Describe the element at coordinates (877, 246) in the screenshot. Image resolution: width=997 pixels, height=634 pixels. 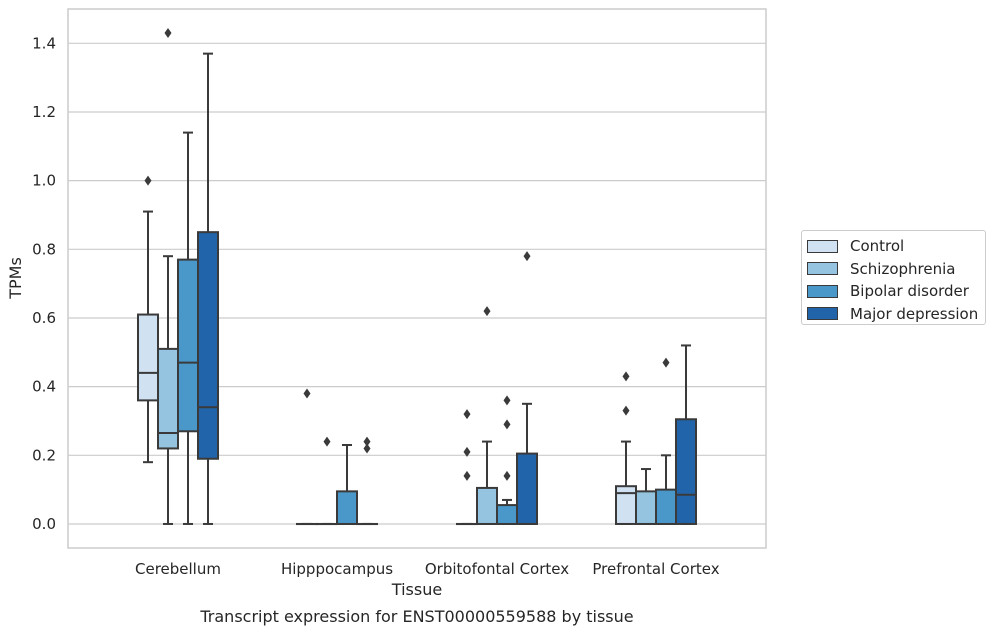
I see `legend-label: Control` at that location.